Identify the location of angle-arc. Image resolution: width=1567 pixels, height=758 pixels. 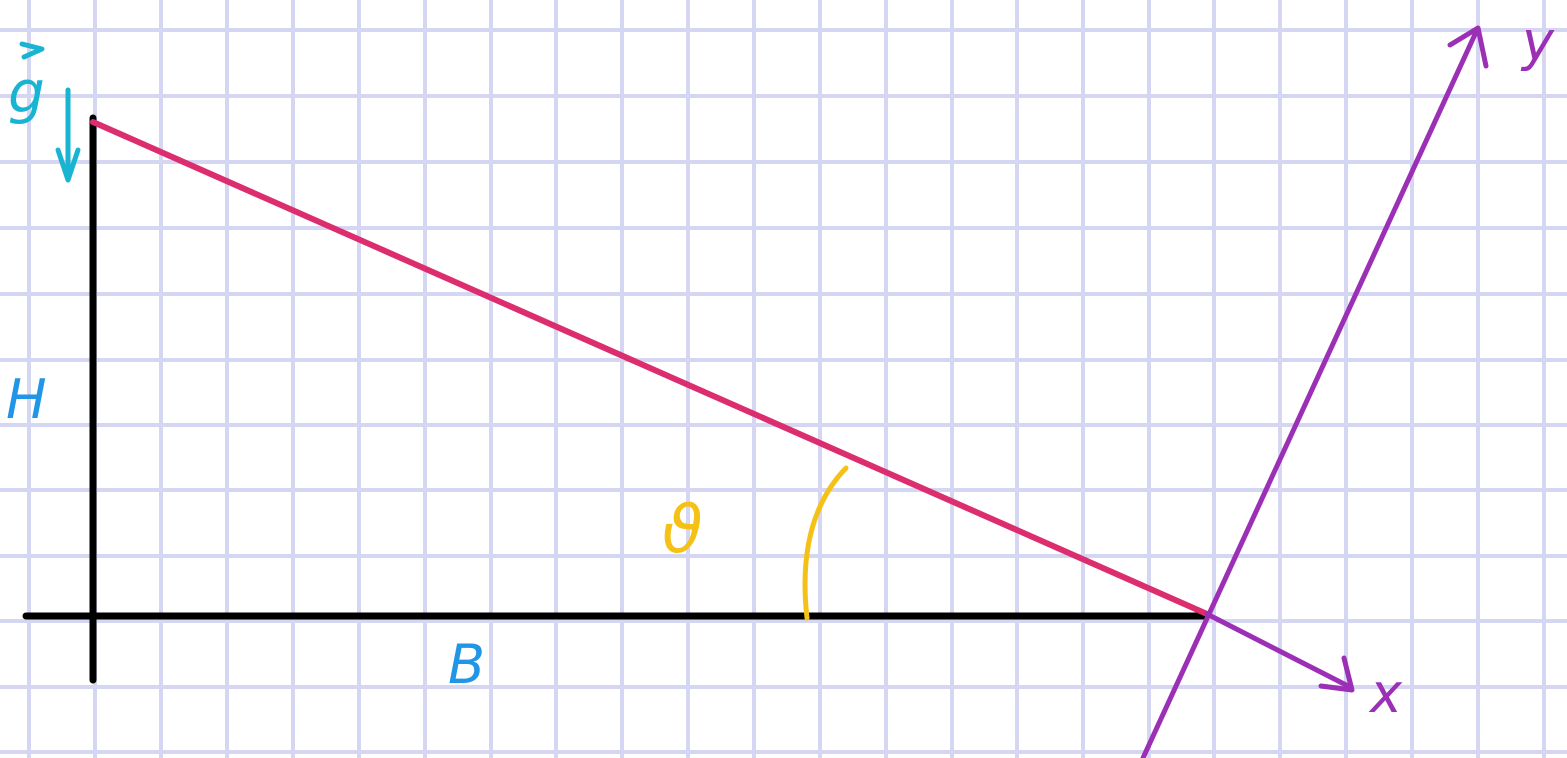
(825, 543).